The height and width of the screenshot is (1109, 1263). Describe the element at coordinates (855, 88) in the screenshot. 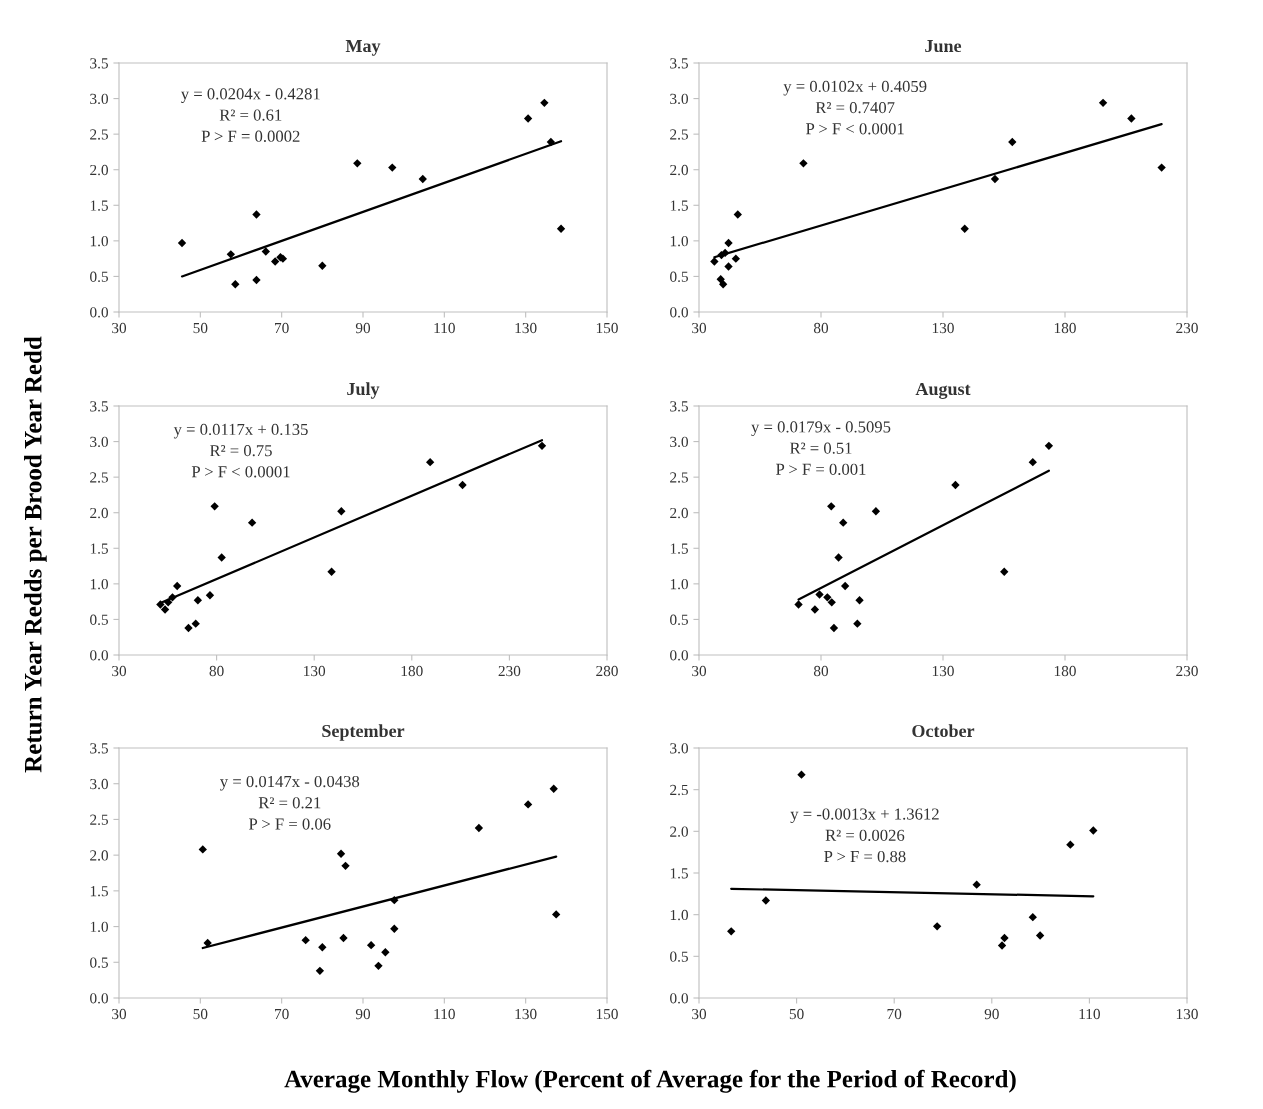

I see `annotation: y = 0.0102x + 0.4059` at that location.